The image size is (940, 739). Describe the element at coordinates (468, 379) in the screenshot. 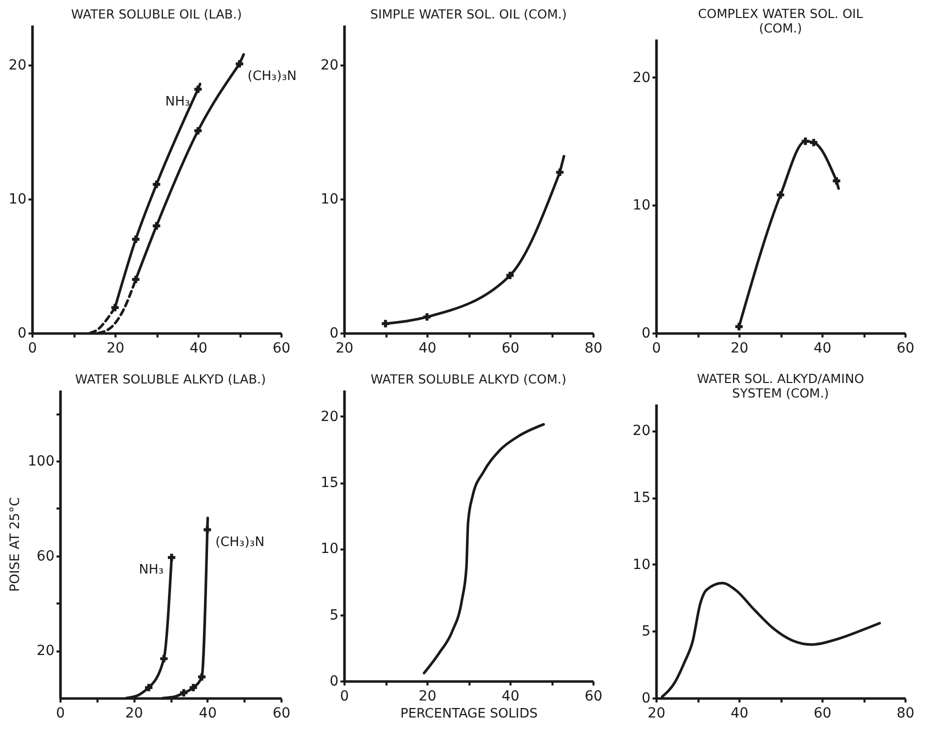

I see `chart-title: WATER SOLUBLE ALKYD (COM.)` at that location.